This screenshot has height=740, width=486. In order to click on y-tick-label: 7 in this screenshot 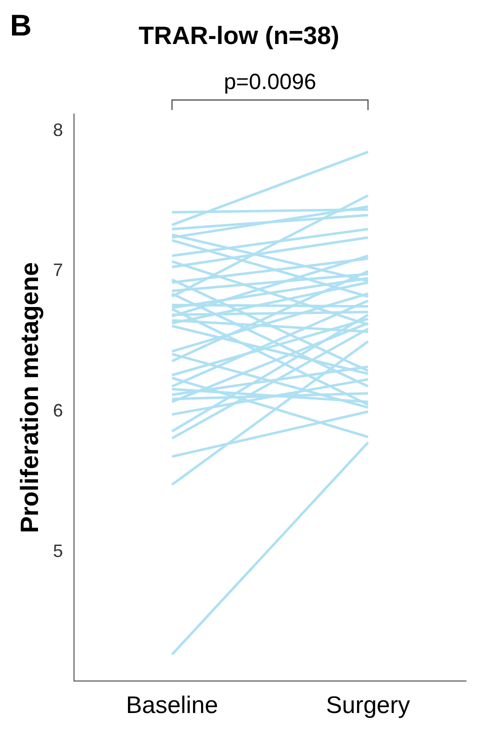, I will do `click(58, 270)`.